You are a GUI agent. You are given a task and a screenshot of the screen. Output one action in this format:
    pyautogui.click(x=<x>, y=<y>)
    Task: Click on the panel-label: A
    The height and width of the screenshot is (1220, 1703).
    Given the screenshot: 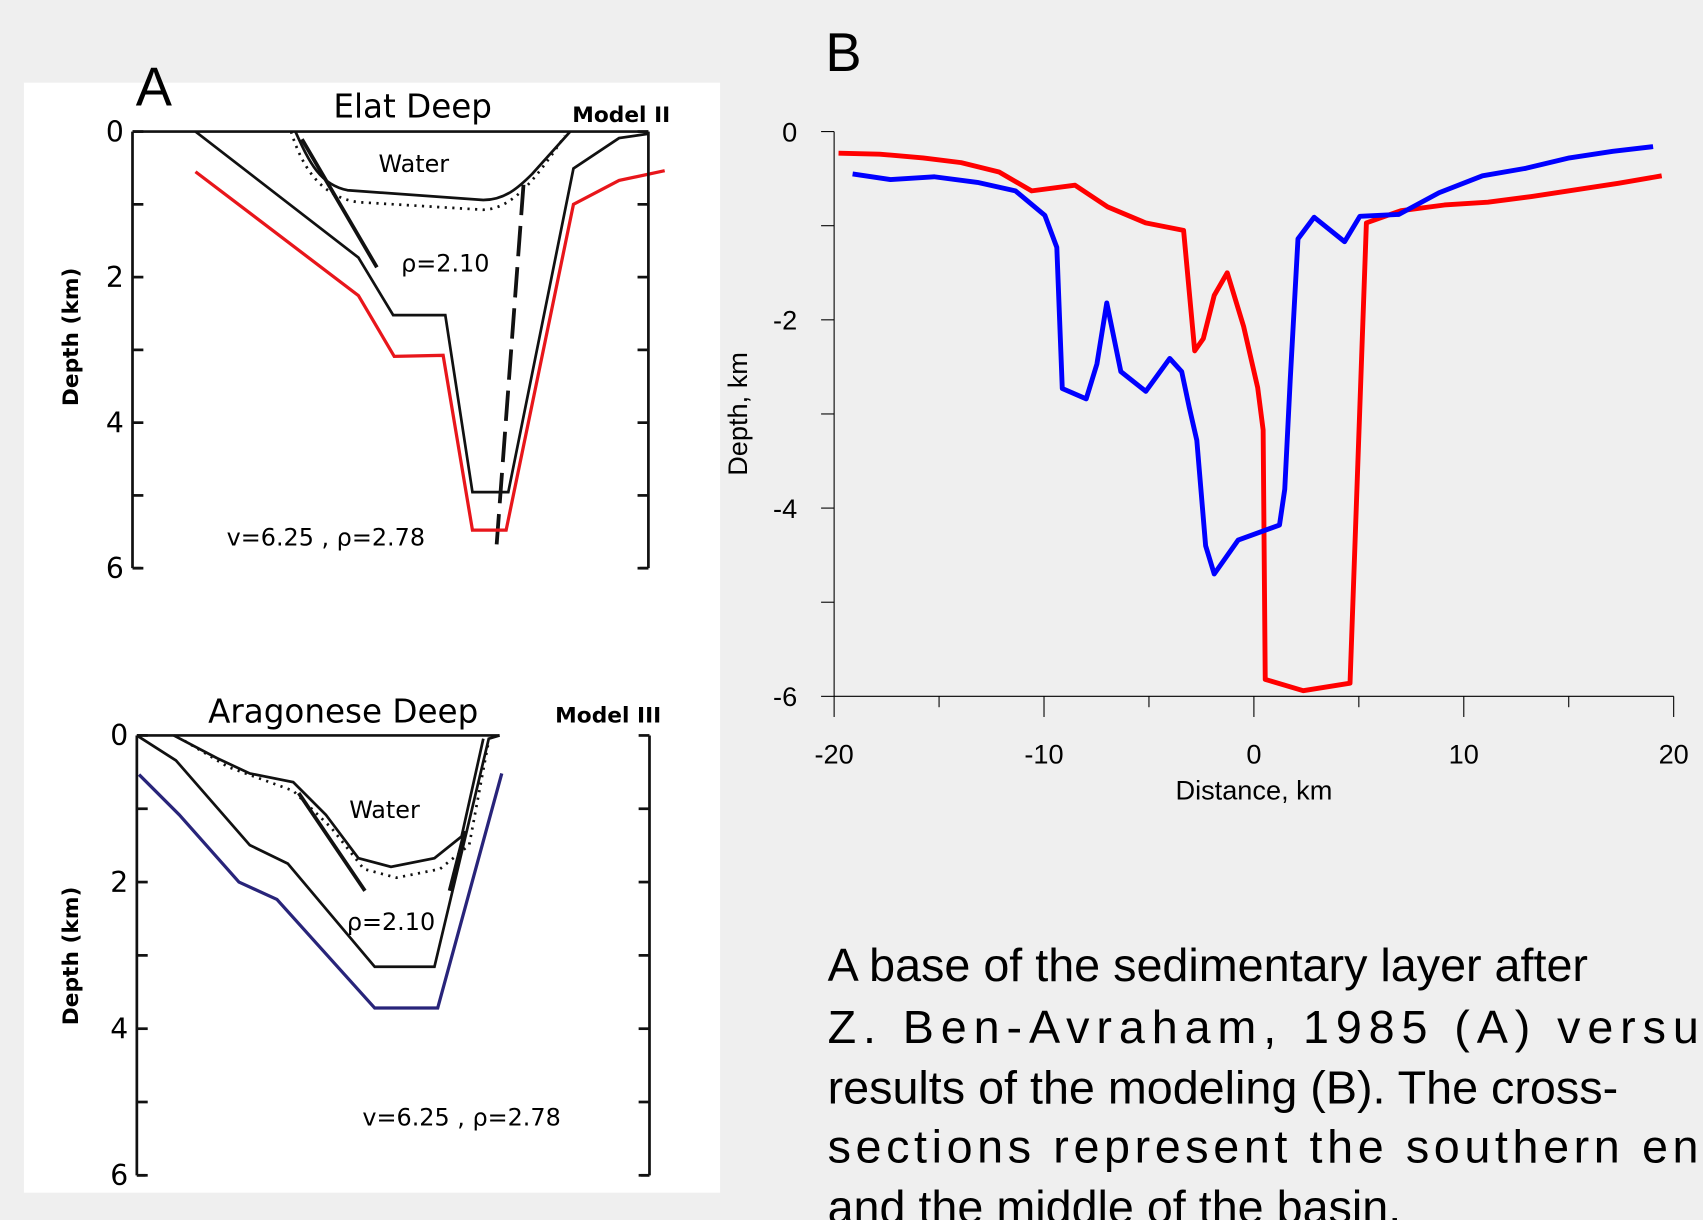 What is the action you would take?
    pyautogui.click(x=154, y=87)
    